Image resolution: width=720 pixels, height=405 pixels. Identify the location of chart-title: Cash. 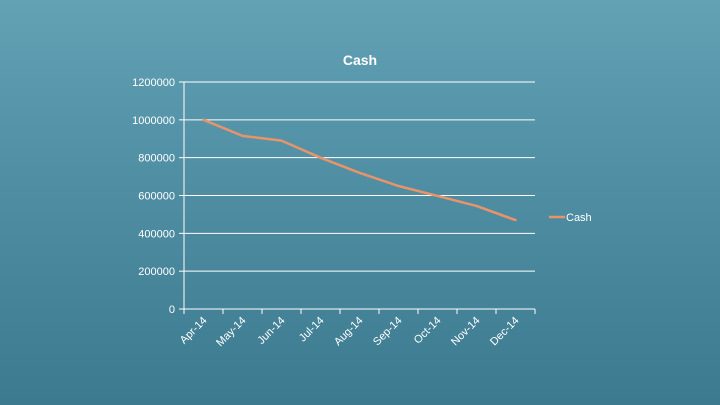
(360, 60).